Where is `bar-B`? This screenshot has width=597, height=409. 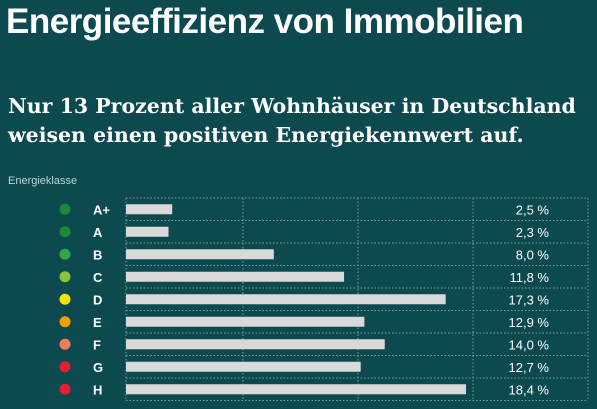 bar-B is located at coordinates (200, 254).